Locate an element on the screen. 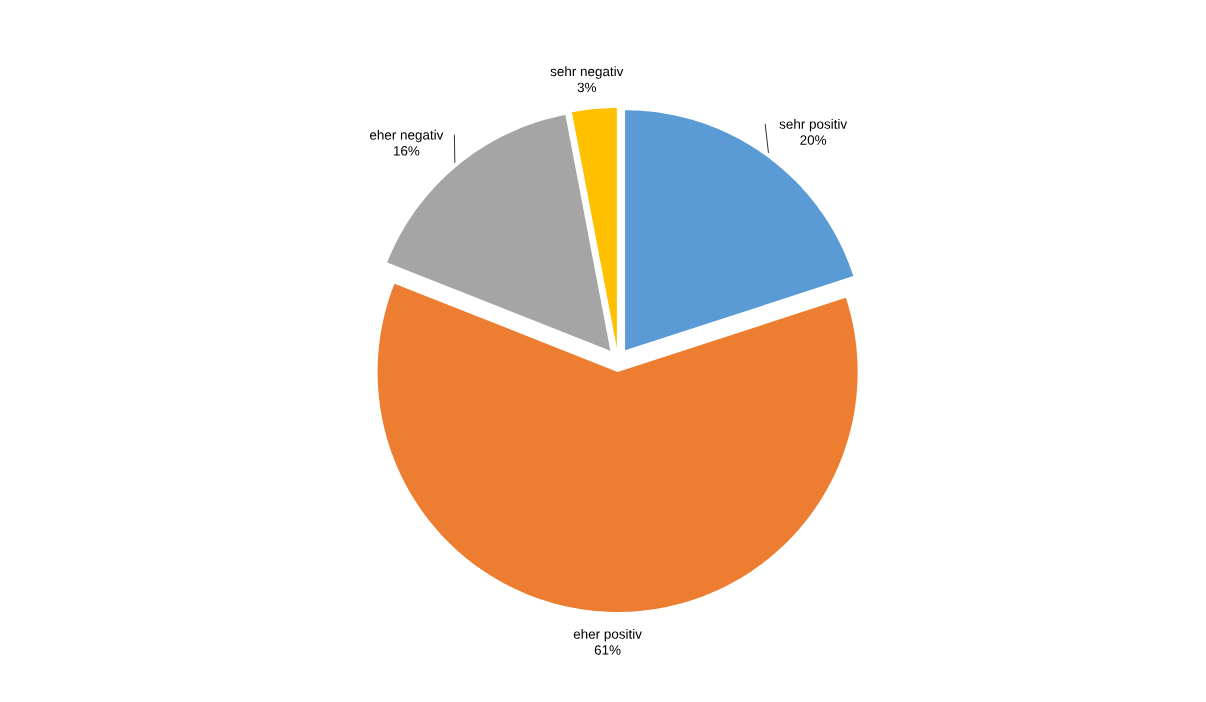  slice-label: sehr positiv is located at coordinates (813, 125).